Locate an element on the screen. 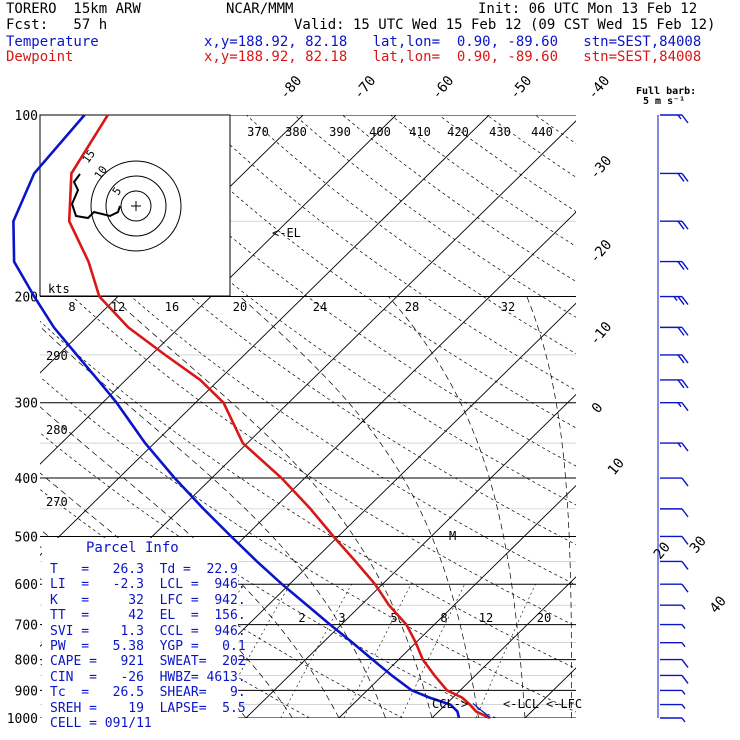 Image resolution: width=740 pixels, height=740 pixels. mixing-ratio-label: 5 is located at coordinates (393, 618).